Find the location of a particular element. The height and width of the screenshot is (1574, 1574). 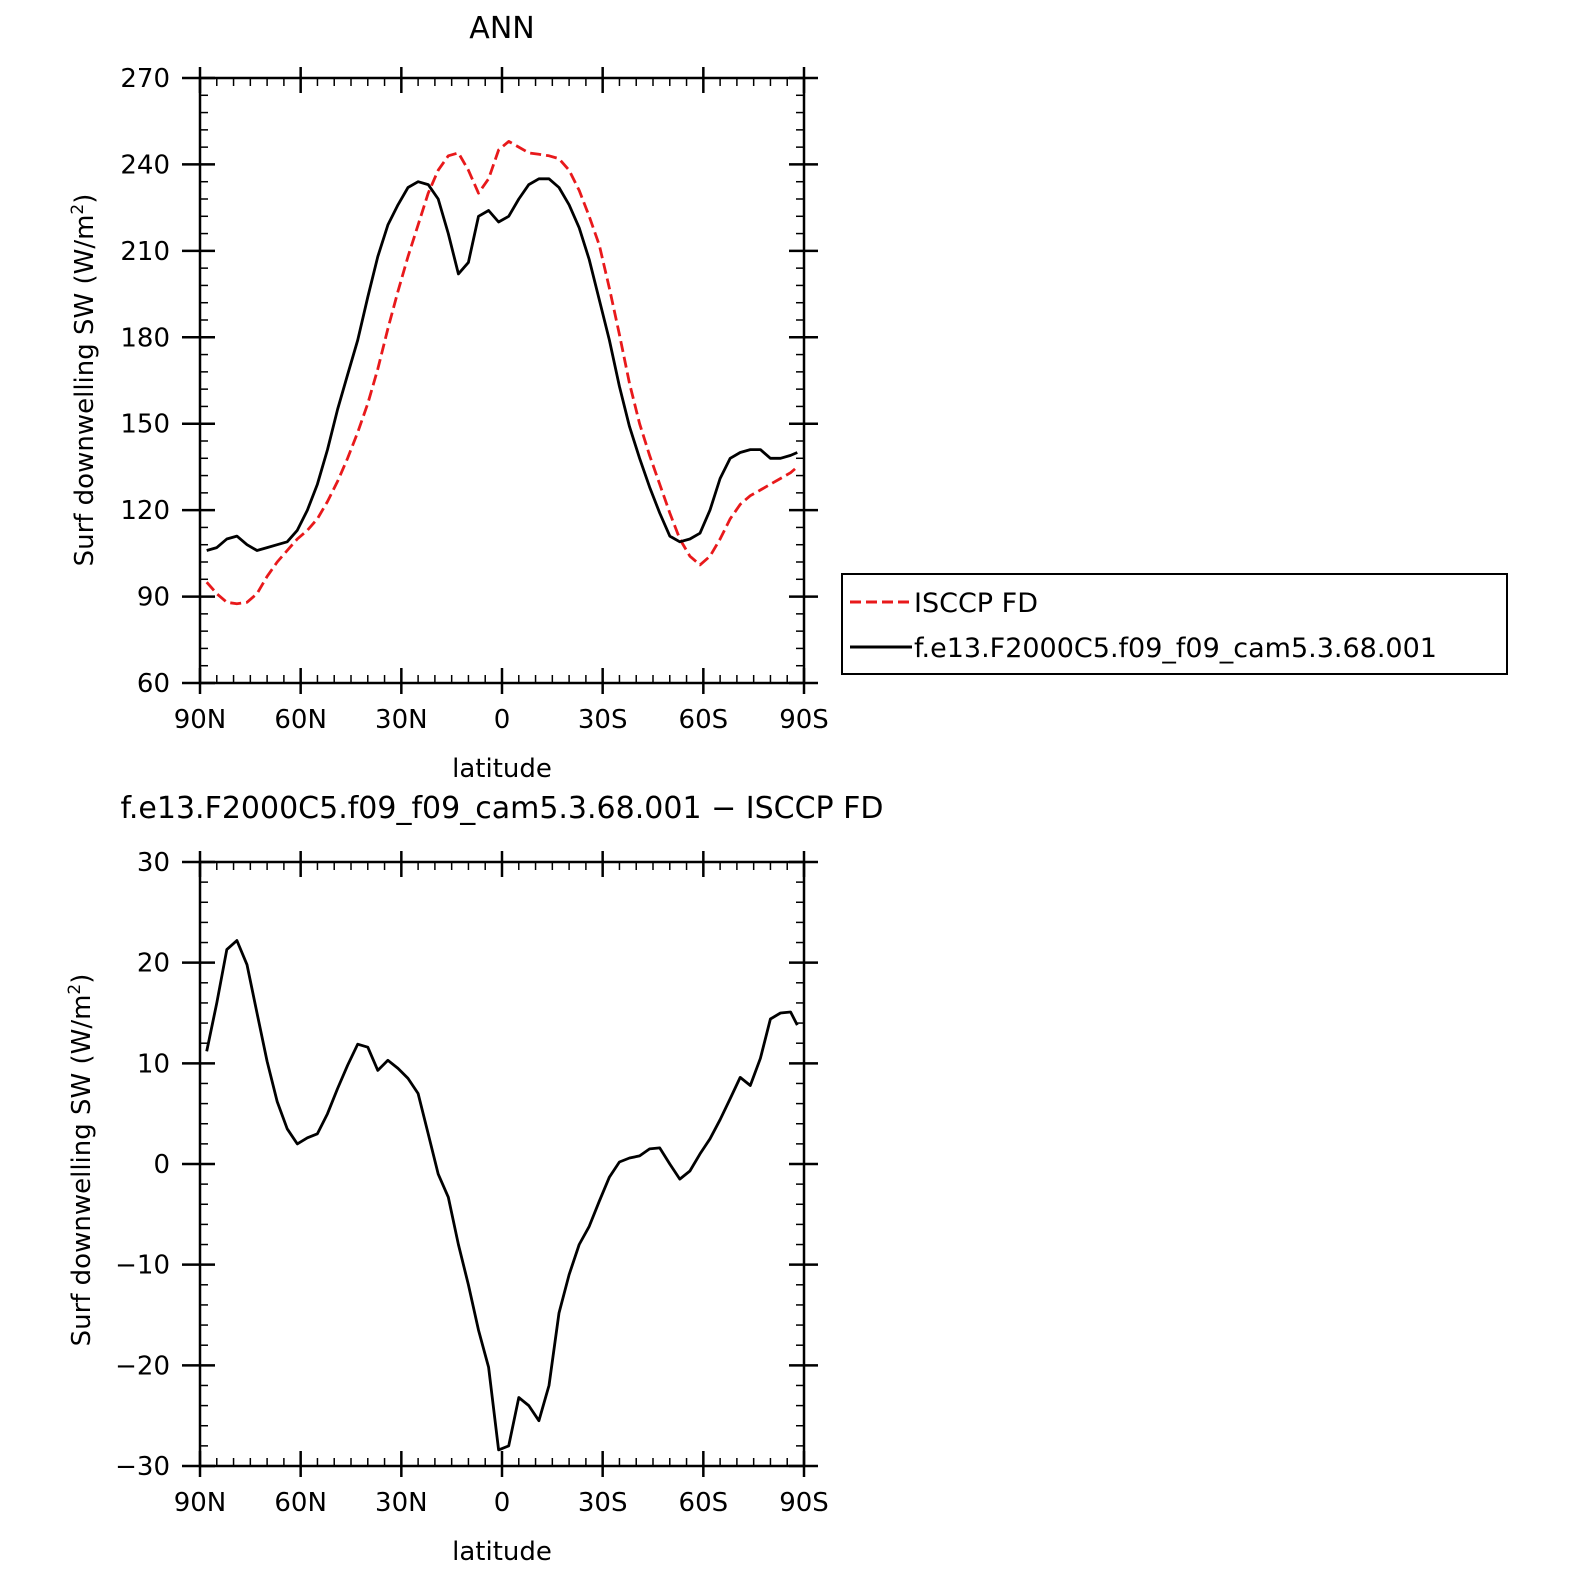

legend-label-isccp: ISCCP FD is located at coordinates (976, 603).